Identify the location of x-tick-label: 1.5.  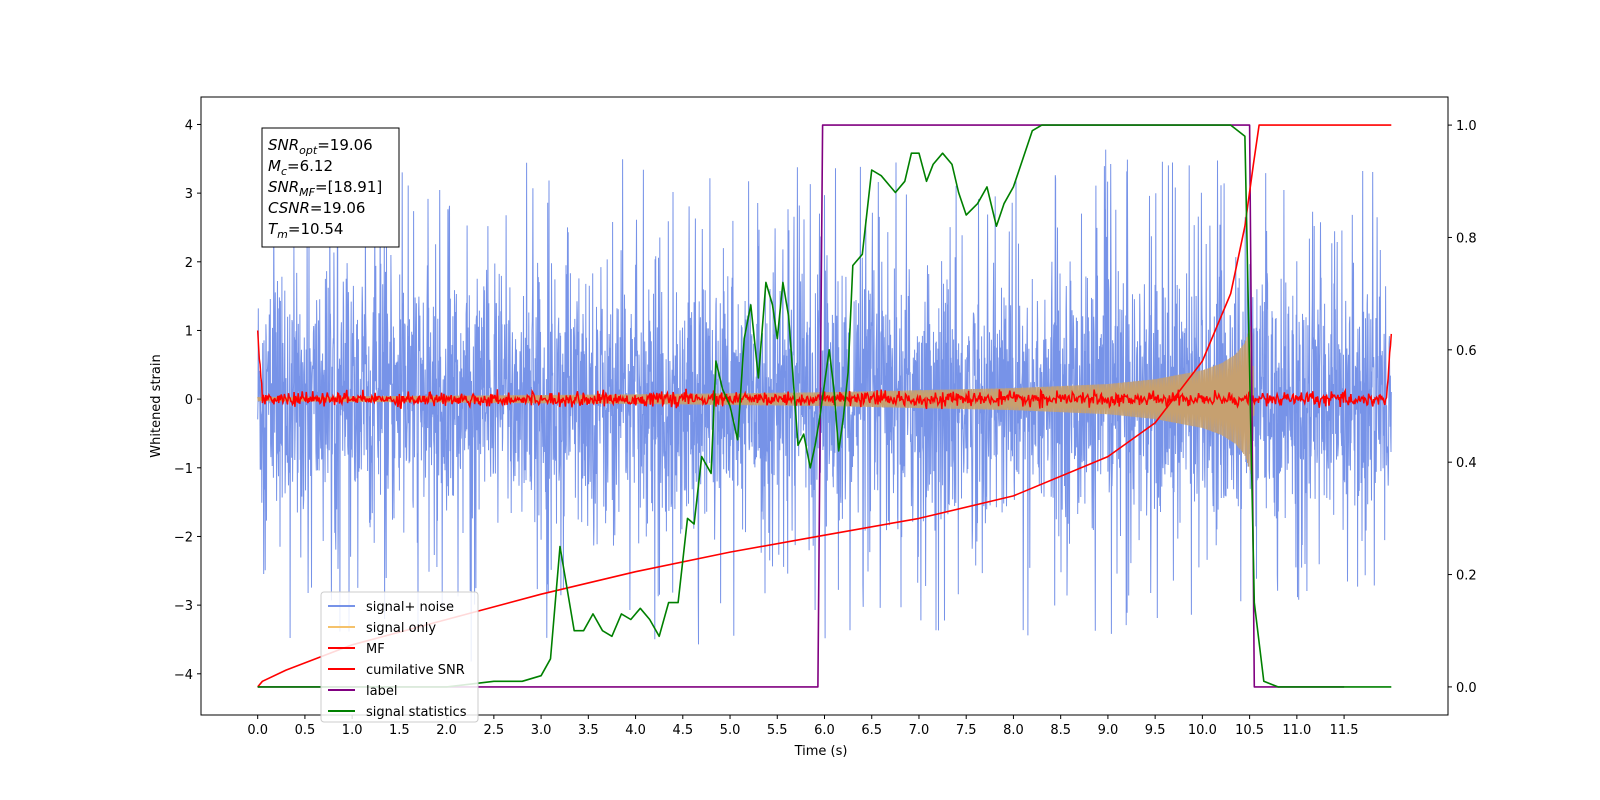
(399, 730).